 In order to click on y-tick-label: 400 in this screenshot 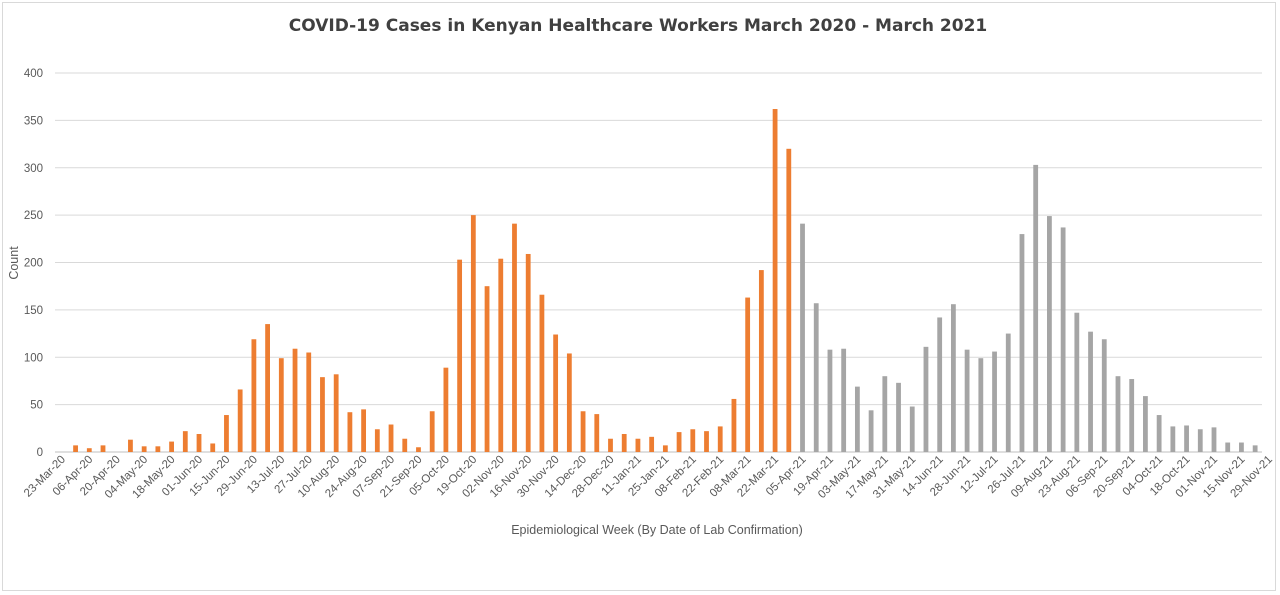, I will do `click(33, 74)`.